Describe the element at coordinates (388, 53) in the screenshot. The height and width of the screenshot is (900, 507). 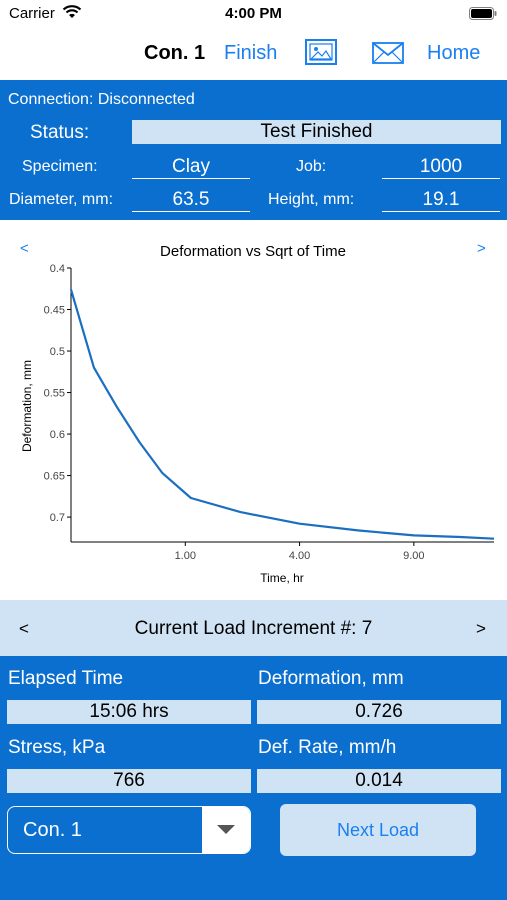
I see `mail-icon` at that location.